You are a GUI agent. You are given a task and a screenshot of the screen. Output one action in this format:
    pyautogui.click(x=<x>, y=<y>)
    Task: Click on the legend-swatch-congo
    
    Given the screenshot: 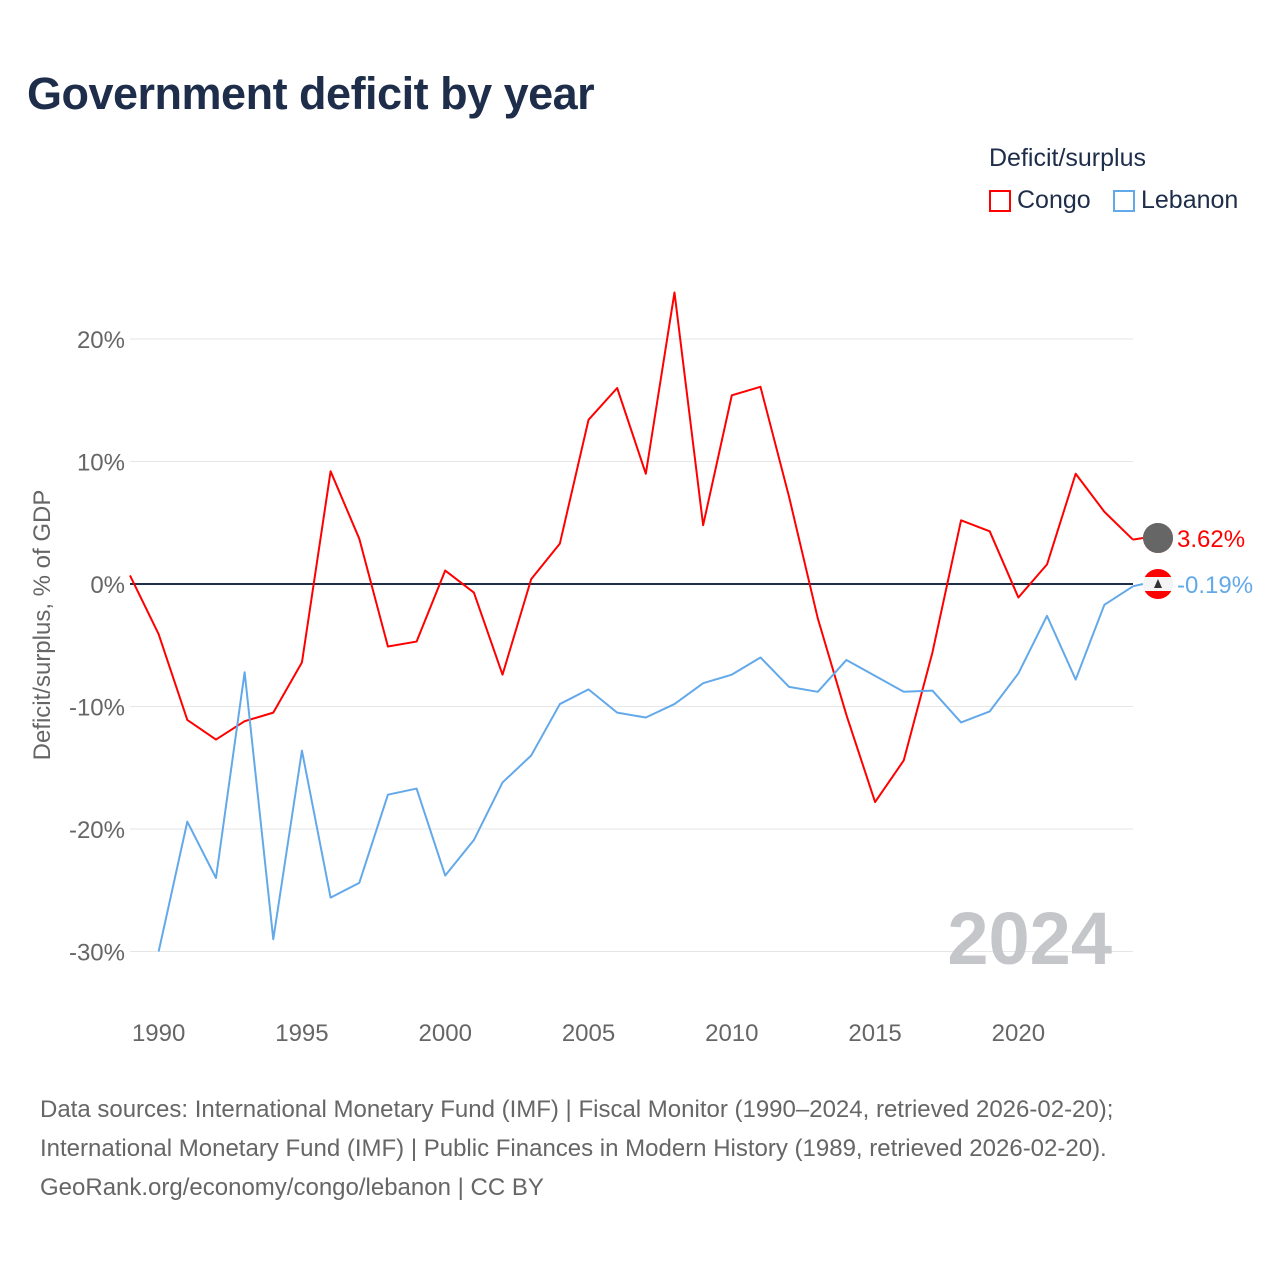 What is the action you would take?
    pyautogui.click(x=1000, y=200)
    